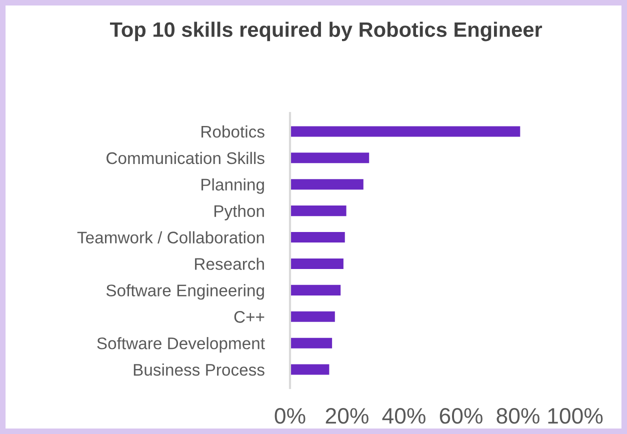  Describe the element at coordinates (290, 416) in the screenshot. I see `x-tick-label: 0%` at that location.